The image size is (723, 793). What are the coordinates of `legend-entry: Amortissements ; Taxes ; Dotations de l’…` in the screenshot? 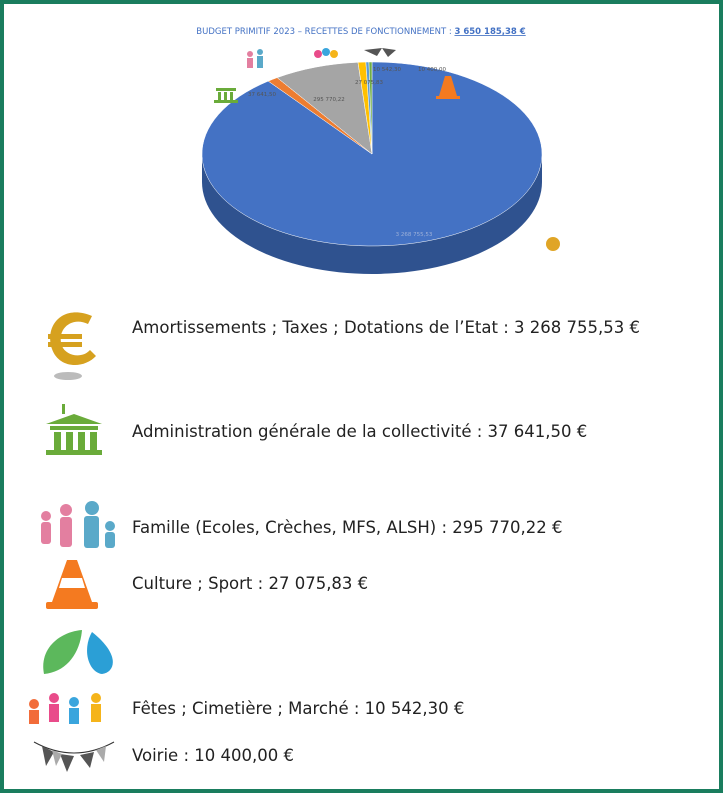 It's located at (386, 327).